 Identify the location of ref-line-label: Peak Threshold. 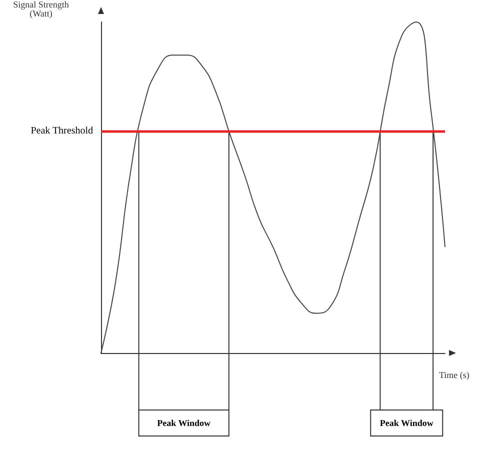
(61, 131).